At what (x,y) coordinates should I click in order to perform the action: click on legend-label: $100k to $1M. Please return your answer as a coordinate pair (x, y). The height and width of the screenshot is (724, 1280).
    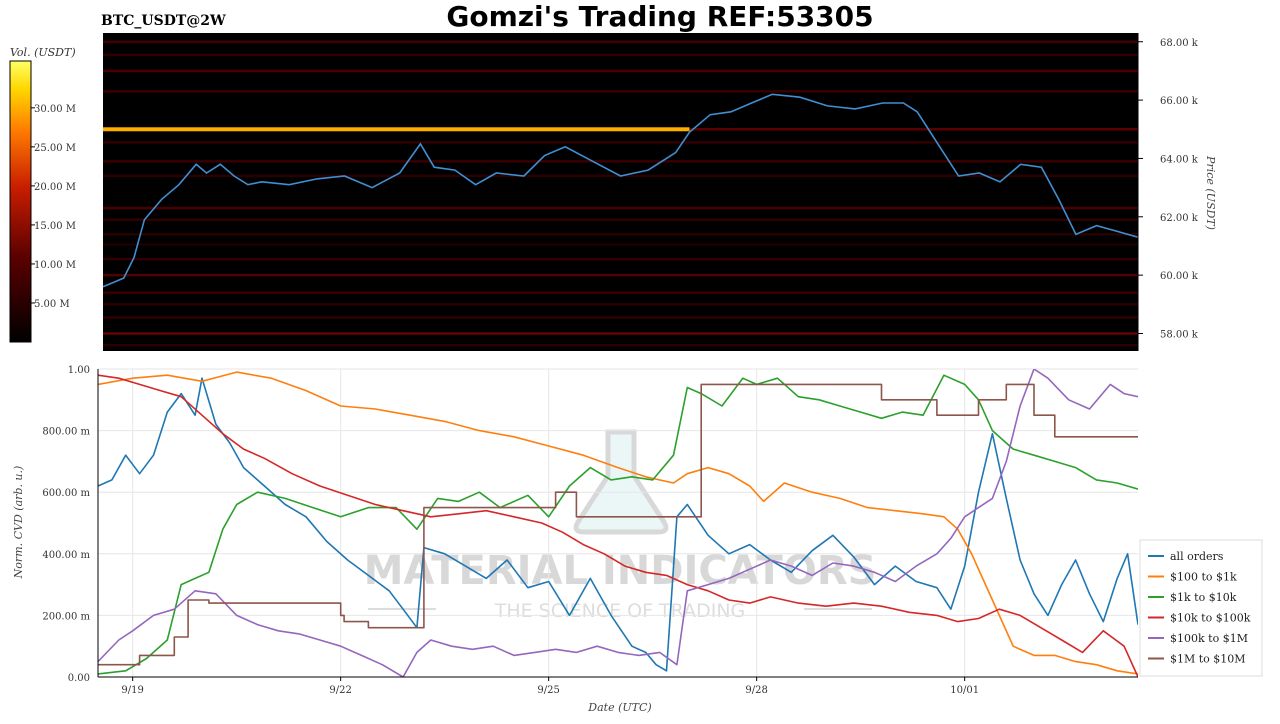
    Looking at the image, I should click on (1209, 638).